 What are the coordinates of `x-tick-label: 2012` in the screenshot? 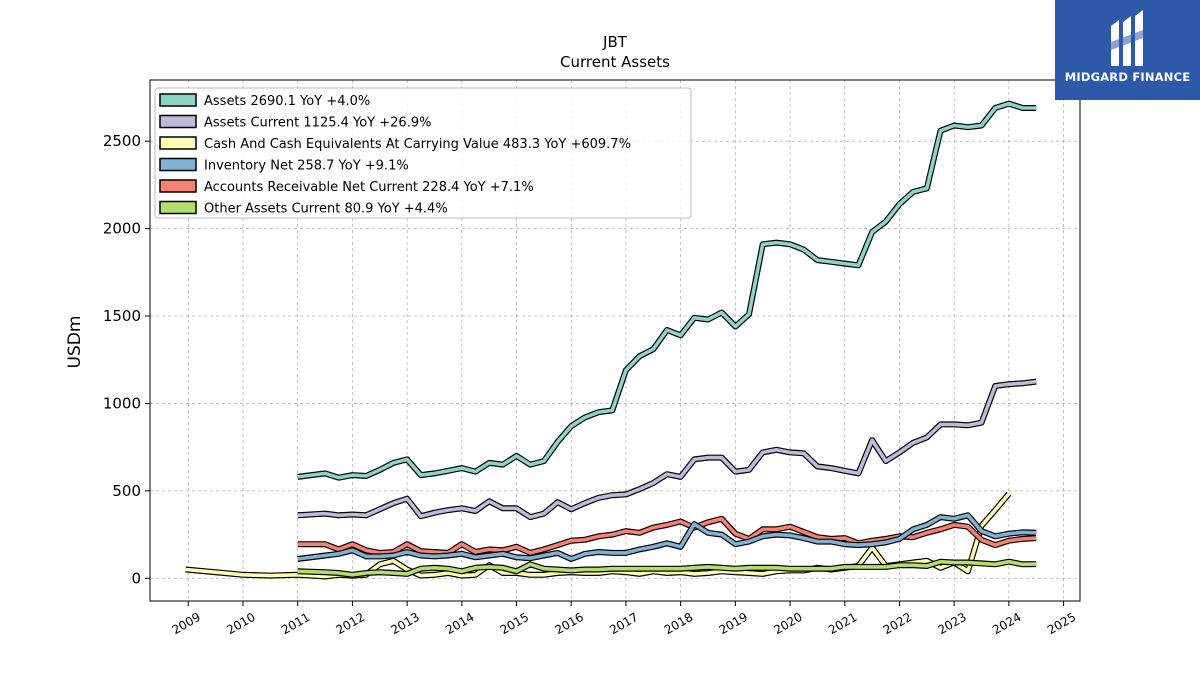 It's located at (350, 623).